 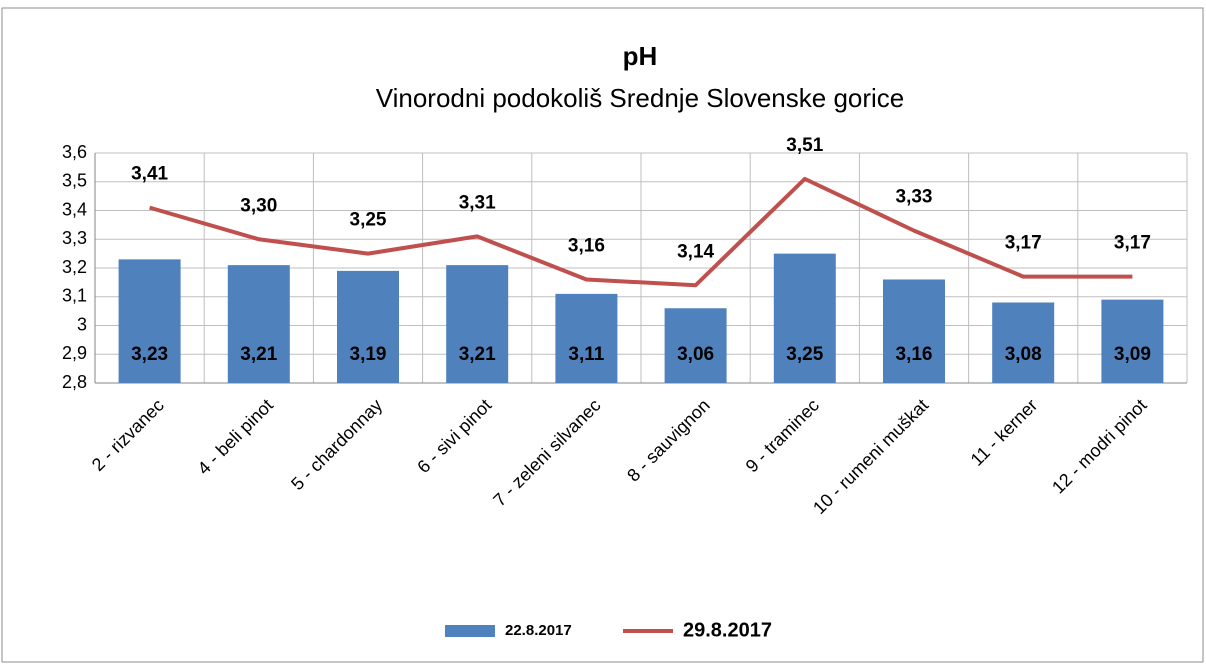 What do you see at coordinates (695, 251) in the screenshot?
I see `line-value-label: 3,14` at bounding box center [695, 251].